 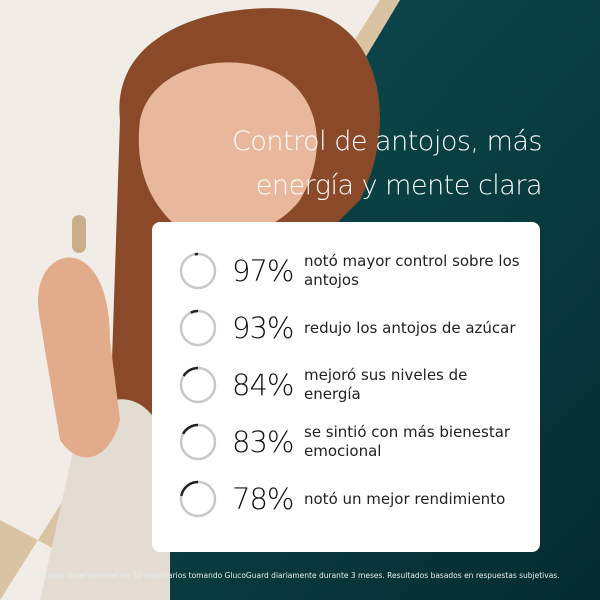 I want to click on stat-row: 84% mejoró sus niveles de energía, so click(x=351, y=385).